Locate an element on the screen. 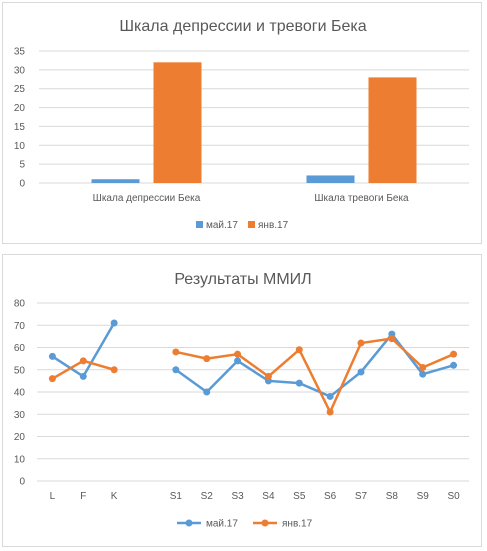 The width and height of the screenshot is (487, 551). x-tick-label: S3 is located at coordinates (237, 496).